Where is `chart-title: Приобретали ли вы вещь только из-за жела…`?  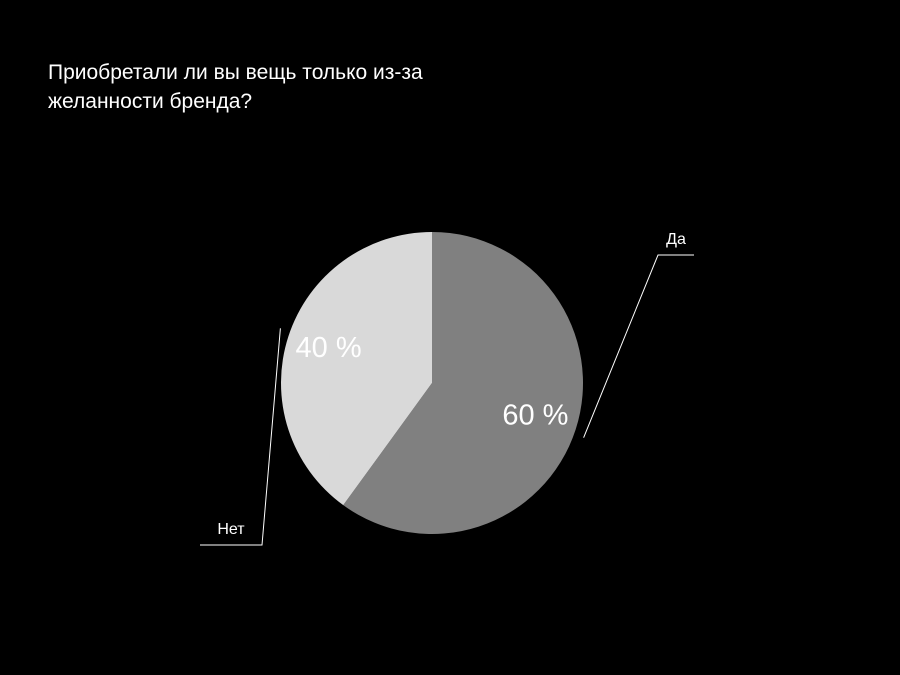
chart-title: Приобретали ли вы вещь только из-за жела… is located at coordinates (235, 87).